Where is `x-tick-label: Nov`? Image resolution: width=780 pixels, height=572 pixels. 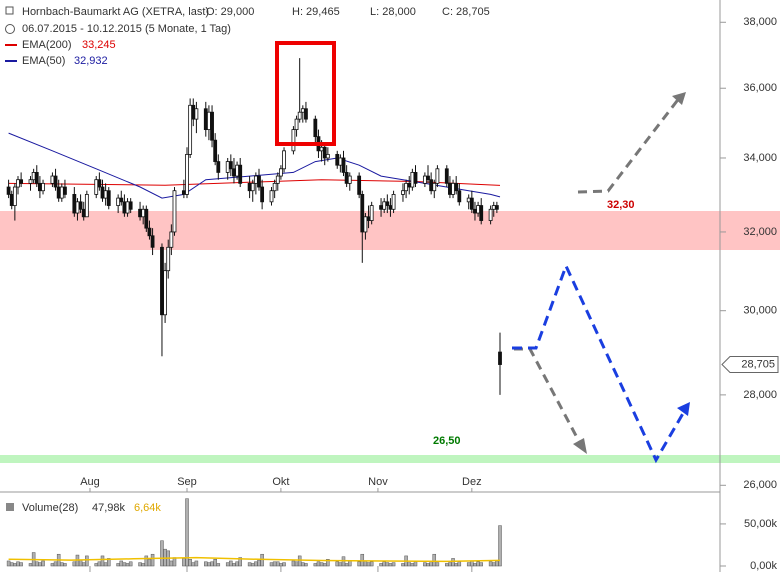 x-tick-label: Nov is located at coordinates (378, 482).